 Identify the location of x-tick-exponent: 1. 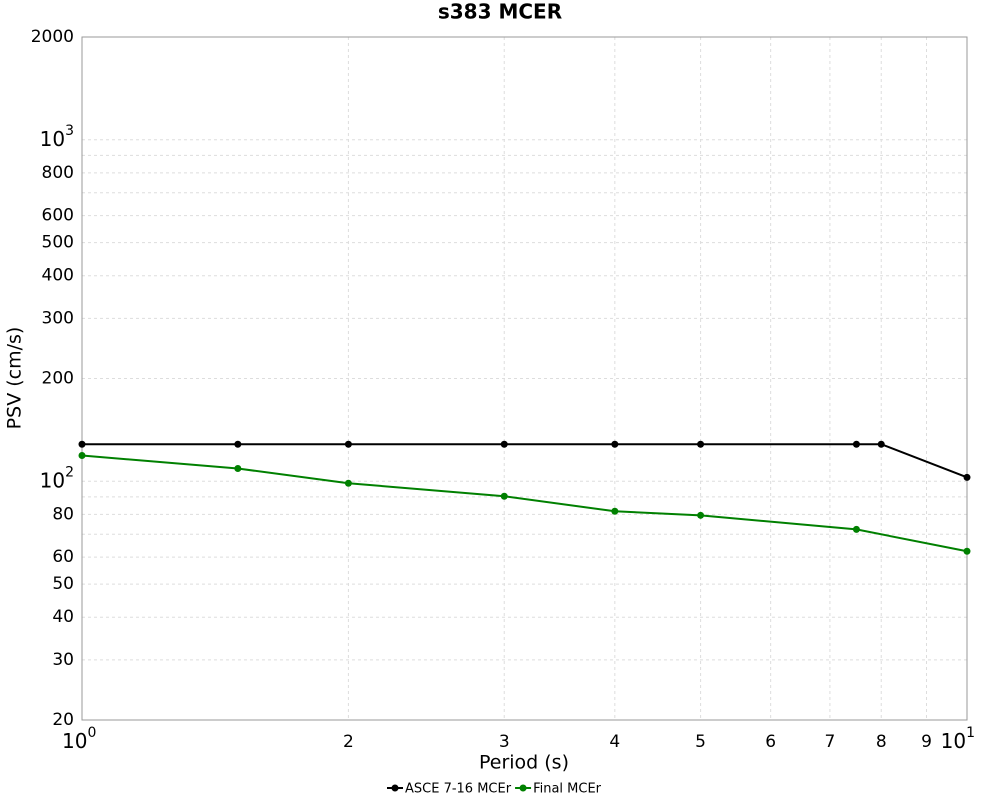
(970, 733).